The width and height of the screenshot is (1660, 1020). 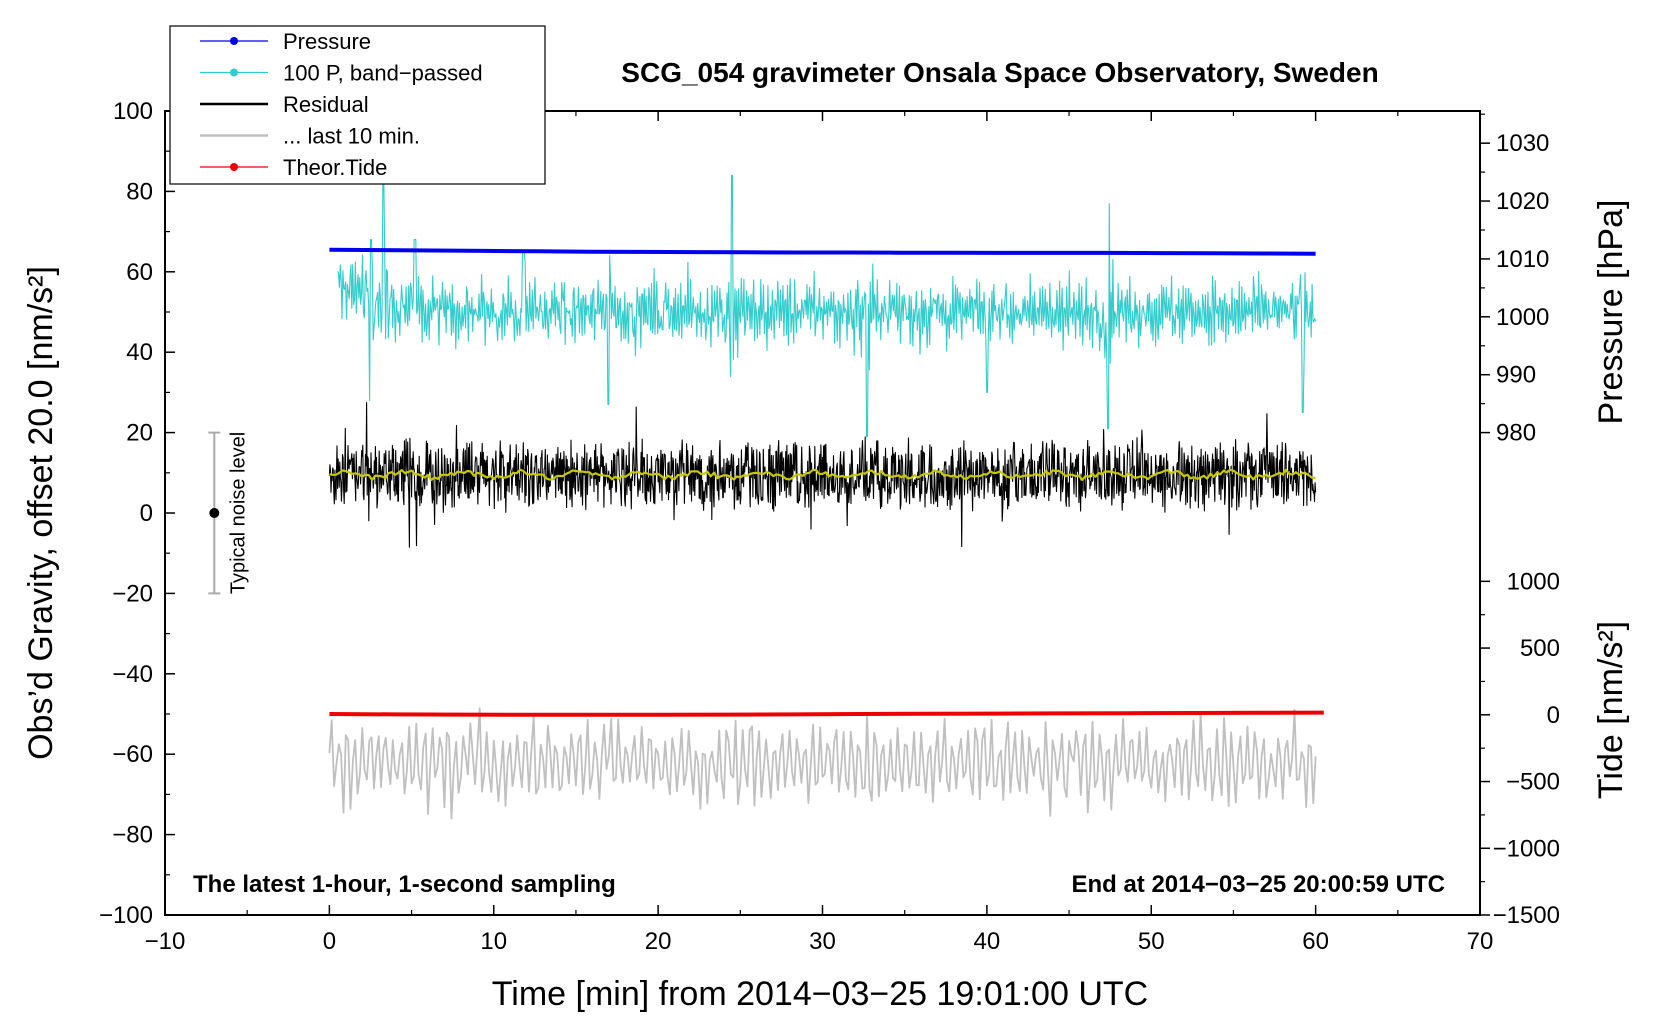 What do you see at coordinates (1516, 433) in the screenshot?
I see `pressure-tick-label: 980` at bounding box center [1516, 433].